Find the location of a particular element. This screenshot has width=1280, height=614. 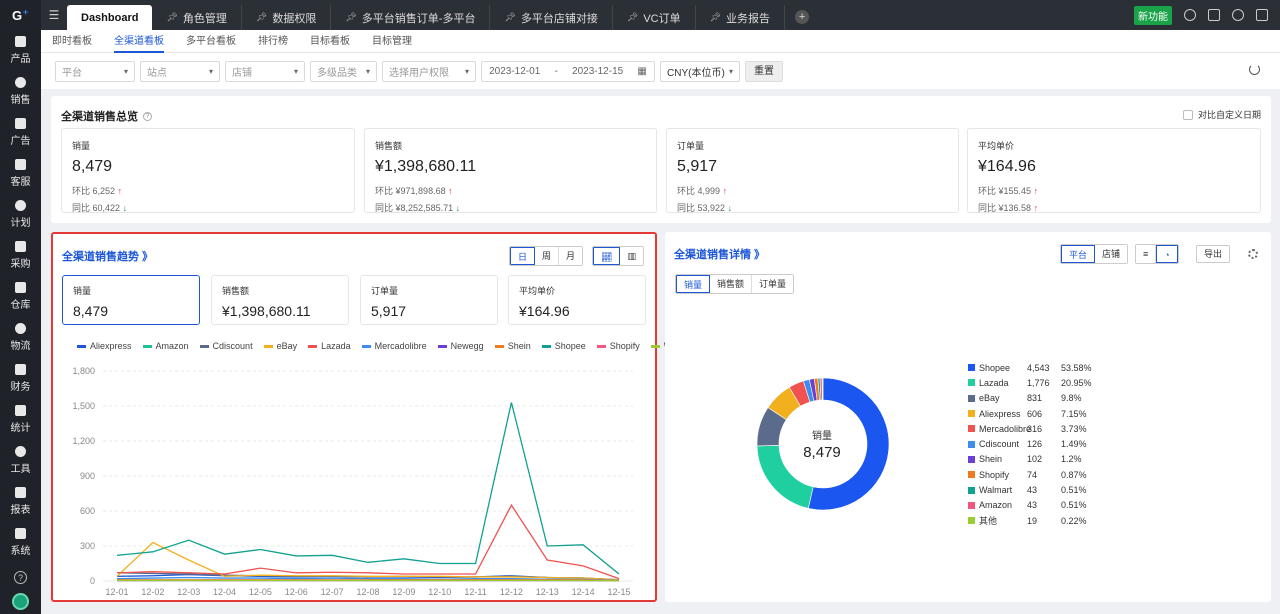

refresh-icon is located at coordinates (1254, 69).